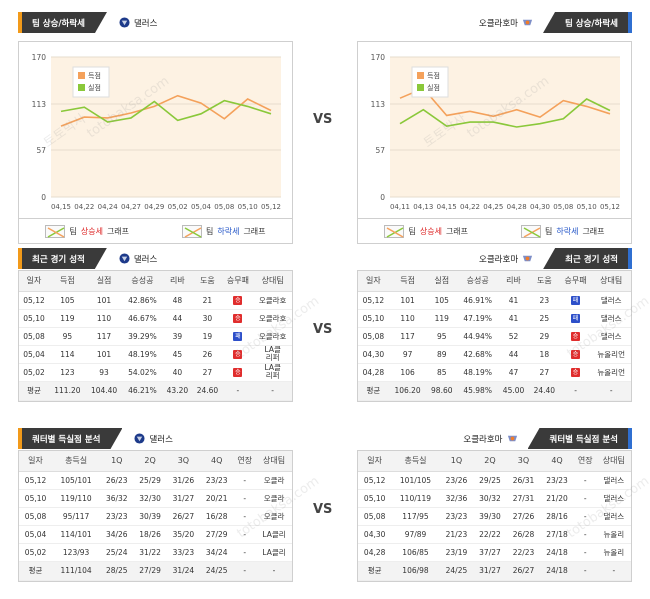 The height and width of the screenshot is (599, 650). I want to click on opponent-name-part: LA클, so click(272, 349).